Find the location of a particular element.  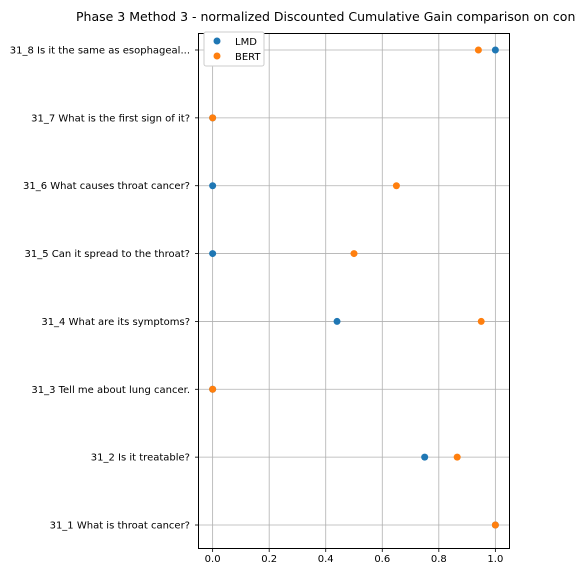

x-tick-label: 0.0 is located at coordinates (213, 559).